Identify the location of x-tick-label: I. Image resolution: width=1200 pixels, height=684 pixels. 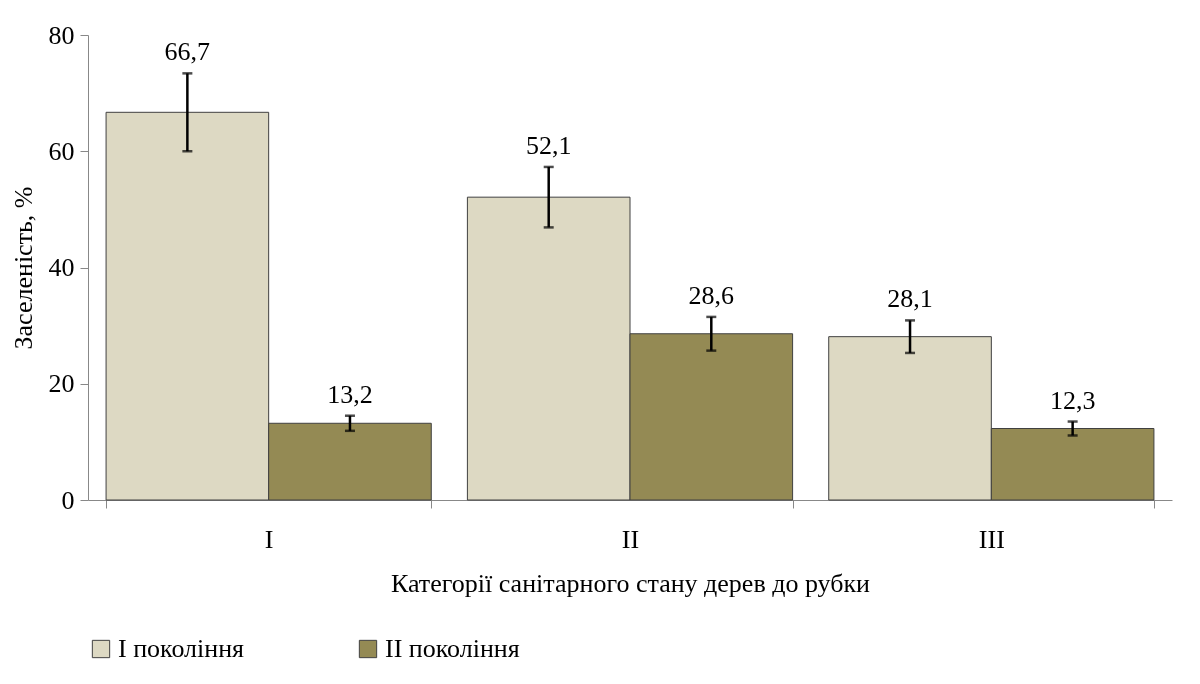
(269, 539).